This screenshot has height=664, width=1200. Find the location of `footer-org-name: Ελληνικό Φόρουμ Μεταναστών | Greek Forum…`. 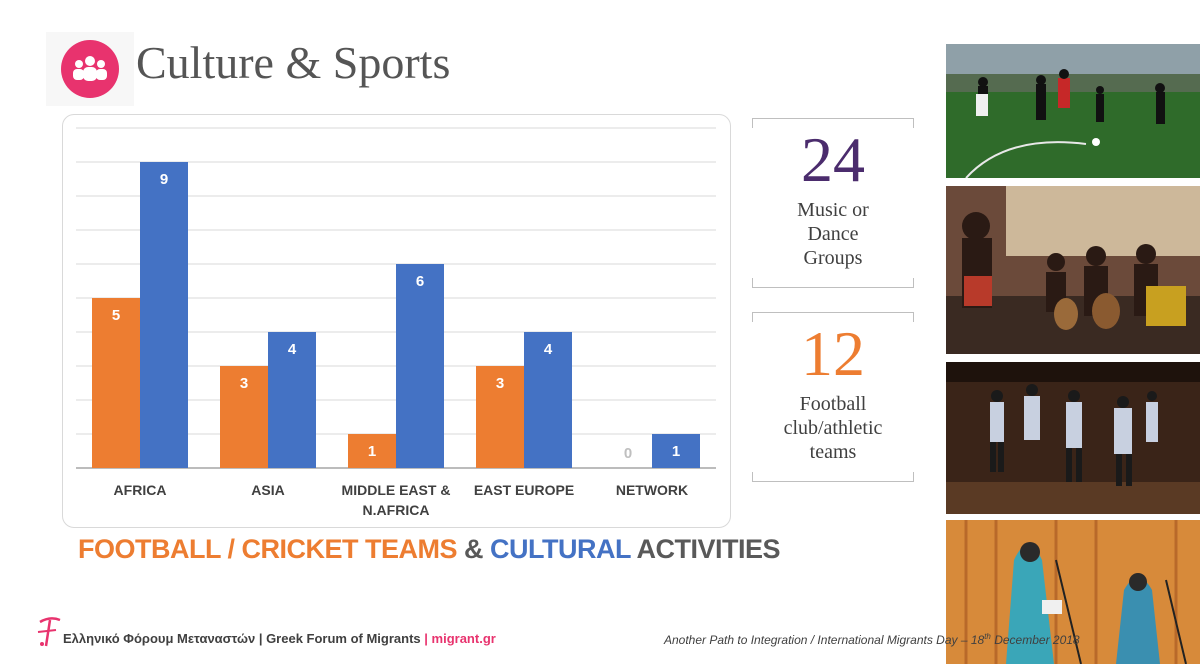

footer-org-name: Ελληνικό Φόρουμ Μεταναστών | Greek Forum… is located at coordinates (242, 638).